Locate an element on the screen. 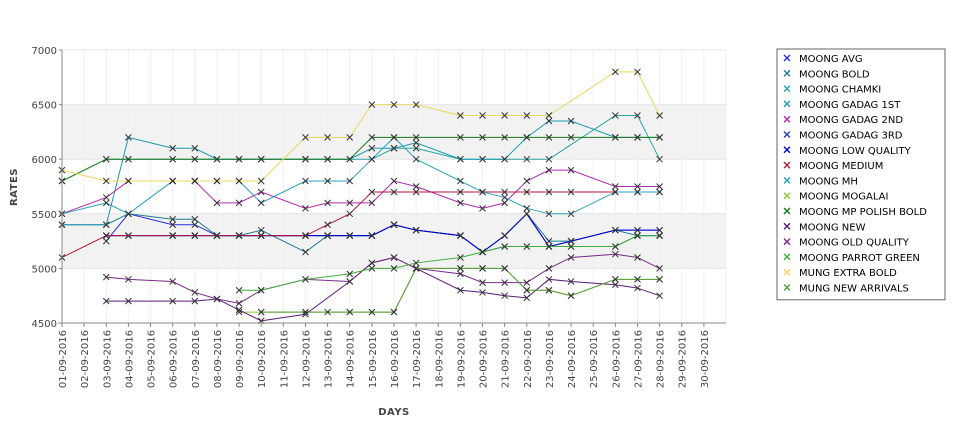  x-axis-label: DAYS is located at coordinates (394, 412).